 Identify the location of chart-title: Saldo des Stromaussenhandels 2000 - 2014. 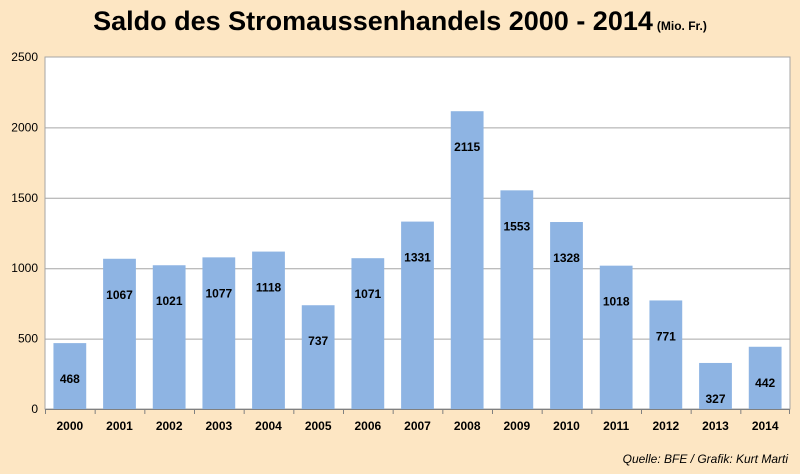
(373, 21).